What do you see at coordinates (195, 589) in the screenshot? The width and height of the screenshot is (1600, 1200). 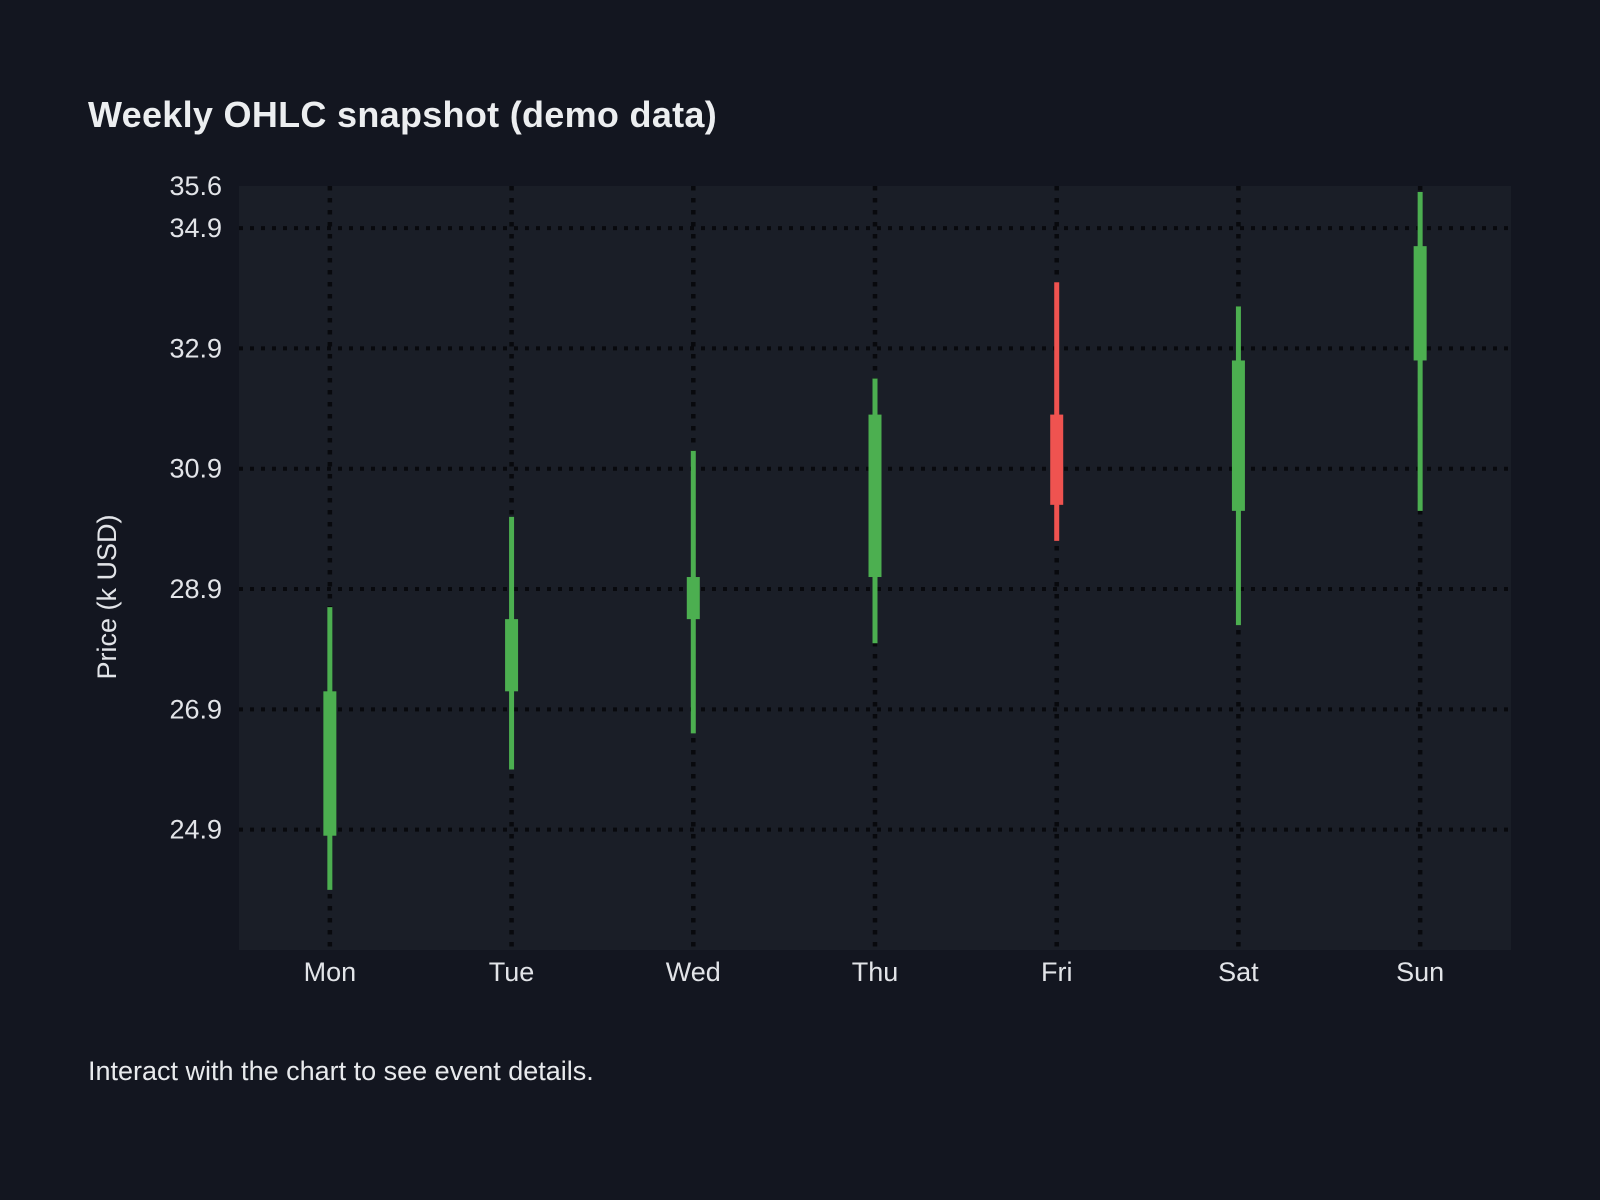 I see `y-tick-label: 28.9` at bounding box center [195, 589].